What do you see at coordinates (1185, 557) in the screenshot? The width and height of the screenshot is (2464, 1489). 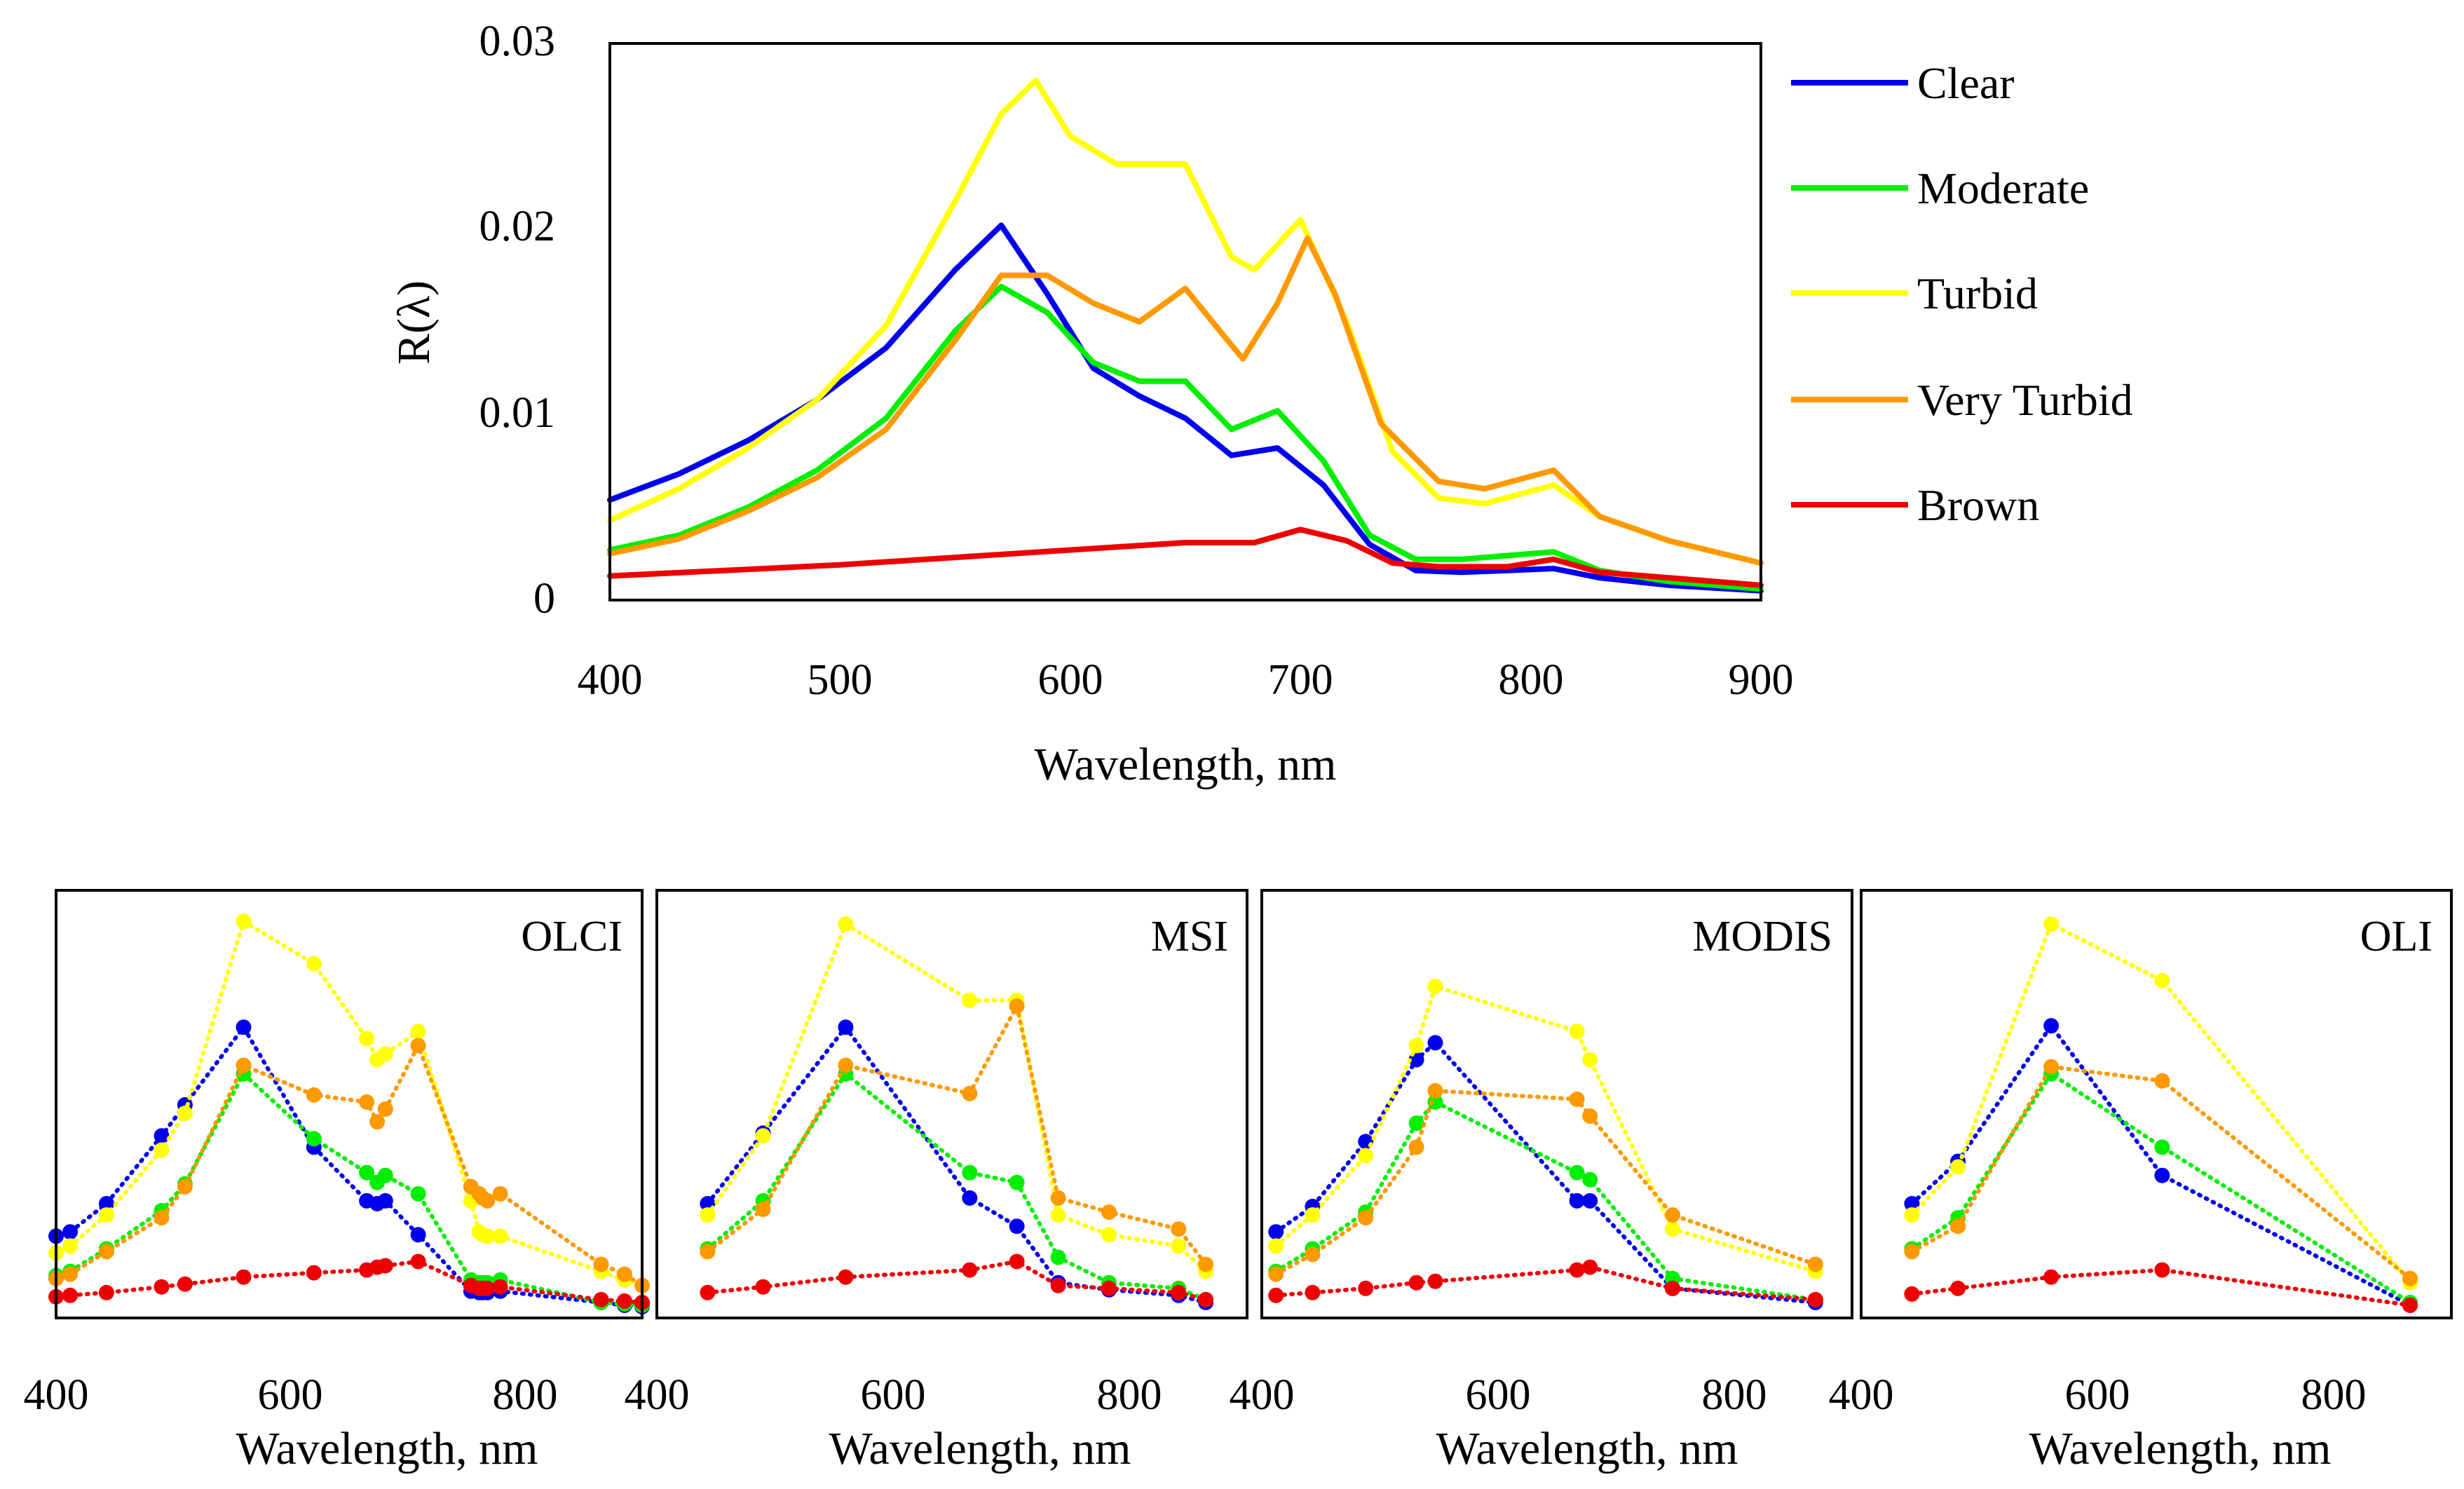 I see `series-line-brown` at bounding box center [1185, 557].